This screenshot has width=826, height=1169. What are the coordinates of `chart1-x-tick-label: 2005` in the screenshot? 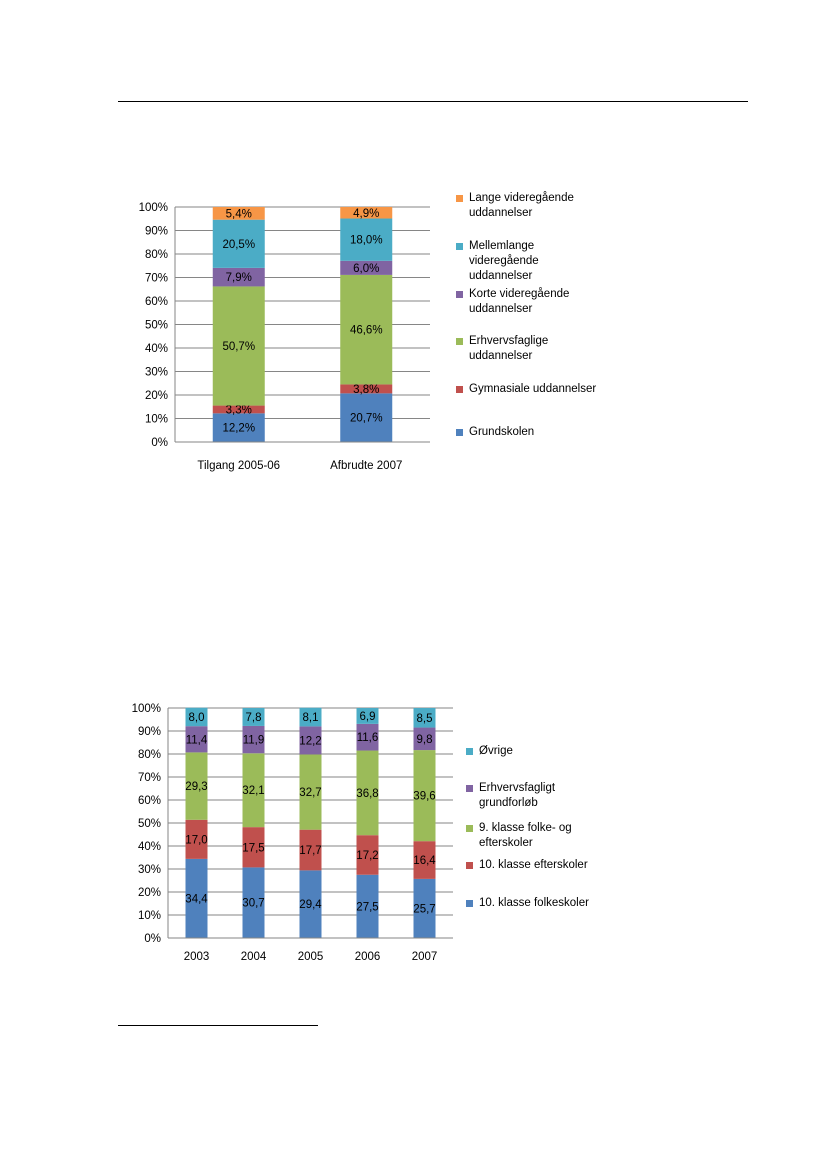 It's located at (311, 957).